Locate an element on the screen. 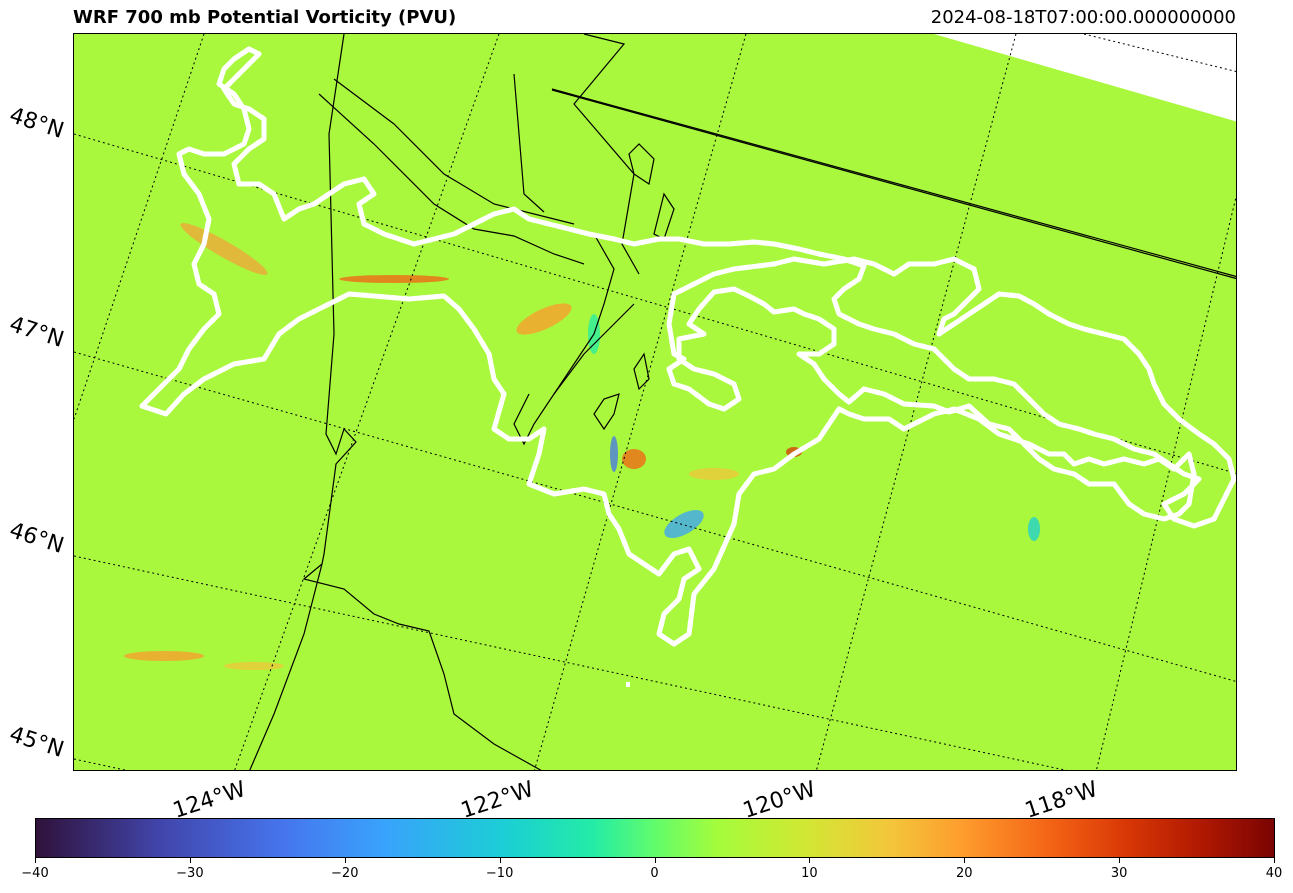 The width and height of the screenshot is (1293, 893). colorbar-tick-label: 30 is located at coordinates (1119, 873).